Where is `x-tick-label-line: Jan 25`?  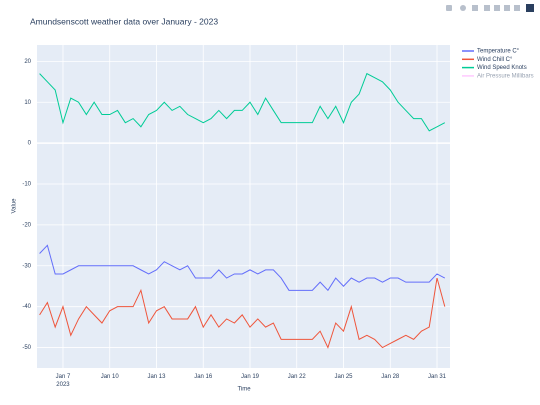
x-tick-label-line: Jan 25 is located at coordinates (343, 377).